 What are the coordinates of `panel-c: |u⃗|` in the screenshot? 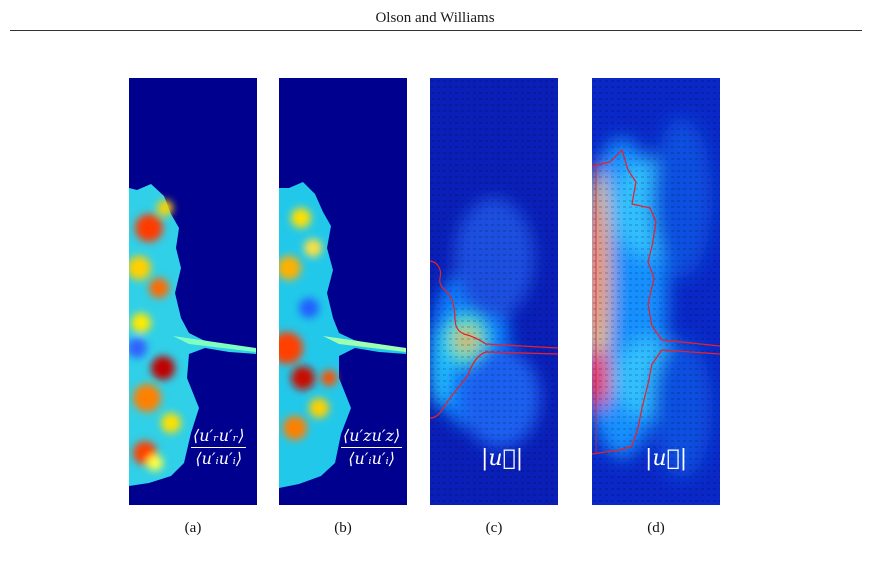 It's located at (494, 291).